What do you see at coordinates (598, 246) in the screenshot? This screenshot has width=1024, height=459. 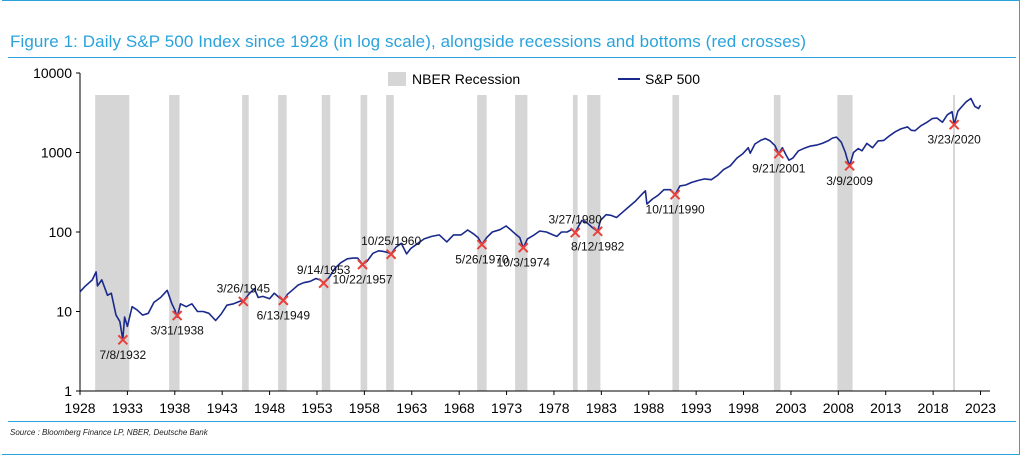 I see `bottom-date-label: 8/12/1982` at bounding box center [598, 246].